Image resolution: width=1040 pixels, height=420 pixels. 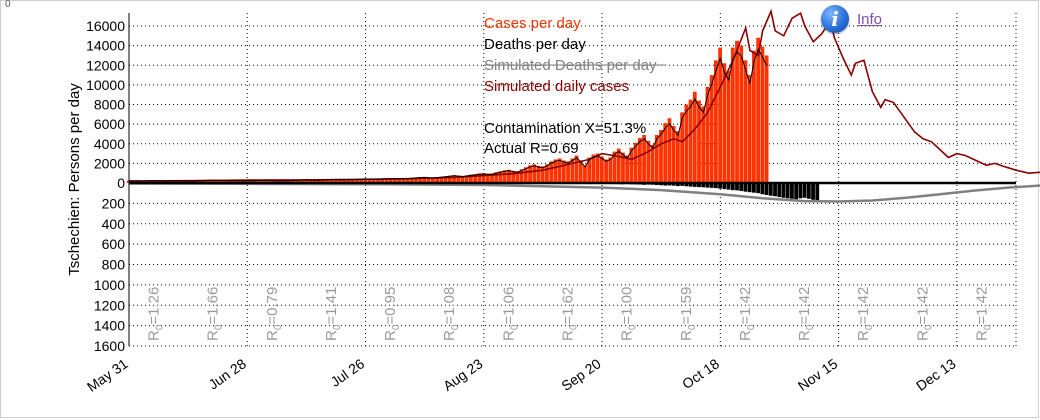 I want to click on r0-label: R0=1.08, so click(x=451, y=314).